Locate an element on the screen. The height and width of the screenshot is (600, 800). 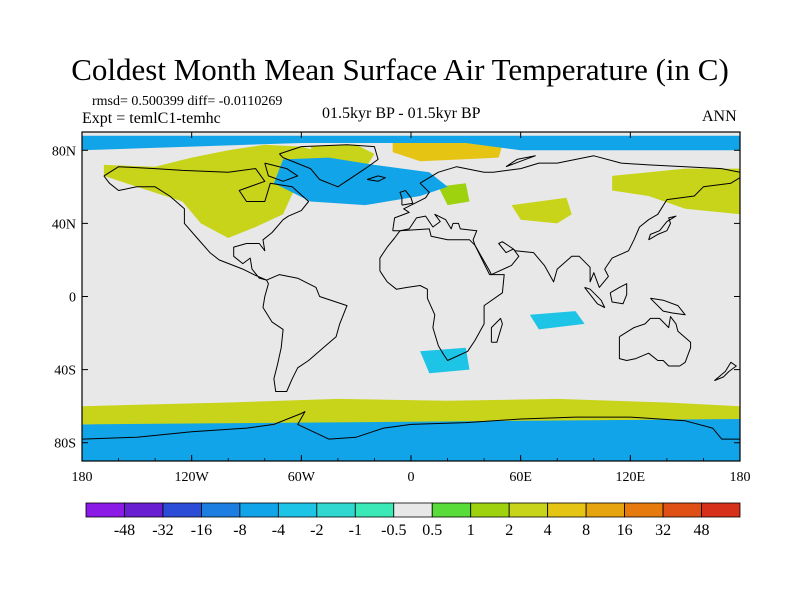
coastline-new-guinea is located at coordinates (668, 306).